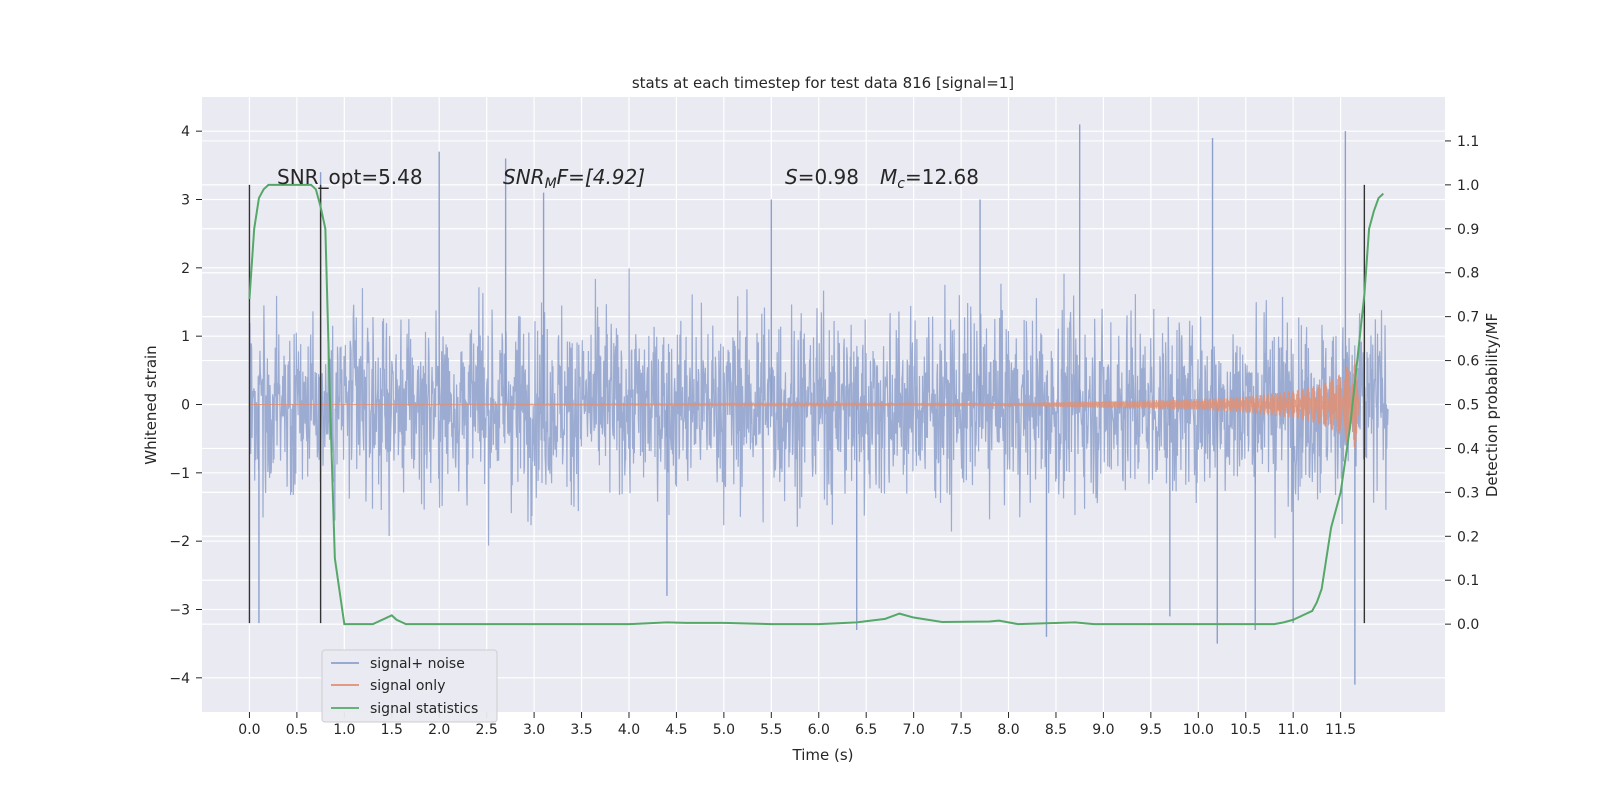  I want to click on y2-tick-label: 0.9, so click(1468, 230).